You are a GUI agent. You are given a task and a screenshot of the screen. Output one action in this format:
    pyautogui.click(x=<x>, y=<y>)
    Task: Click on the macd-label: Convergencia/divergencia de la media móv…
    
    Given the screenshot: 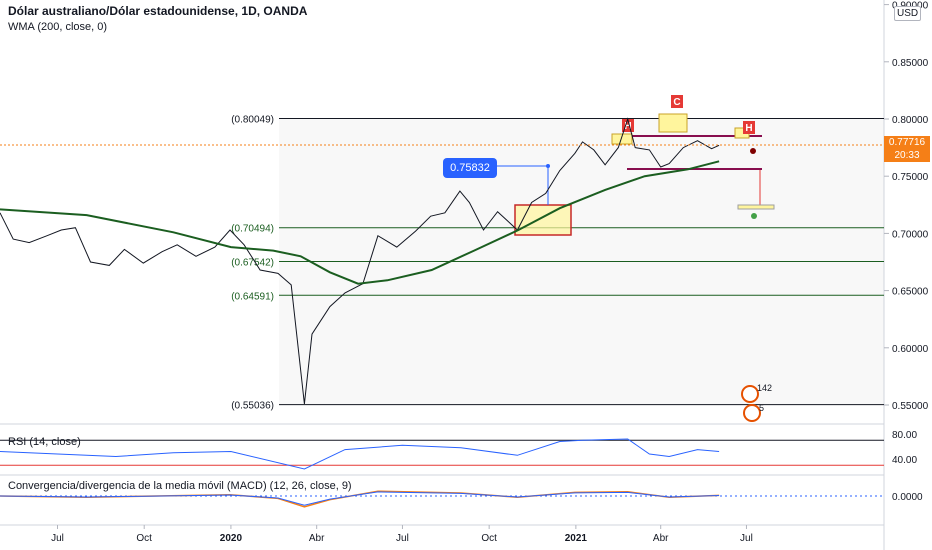 What is the action you would take?
    pyautogui.click(x=180, y=486)
    